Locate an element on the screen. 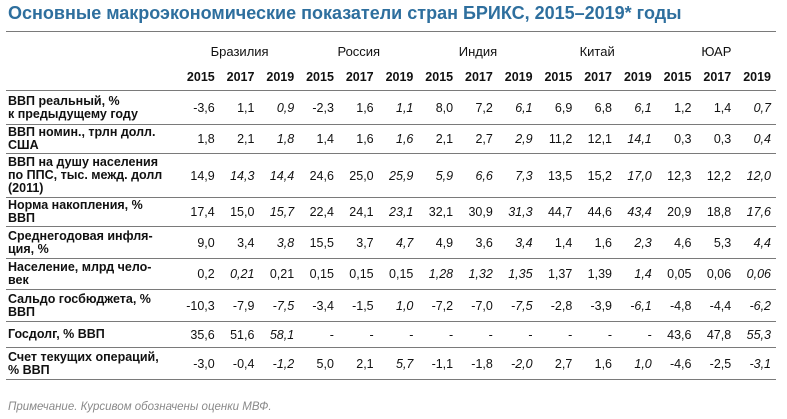  value-cell: 44,6 is located at coordinates (597, 212).